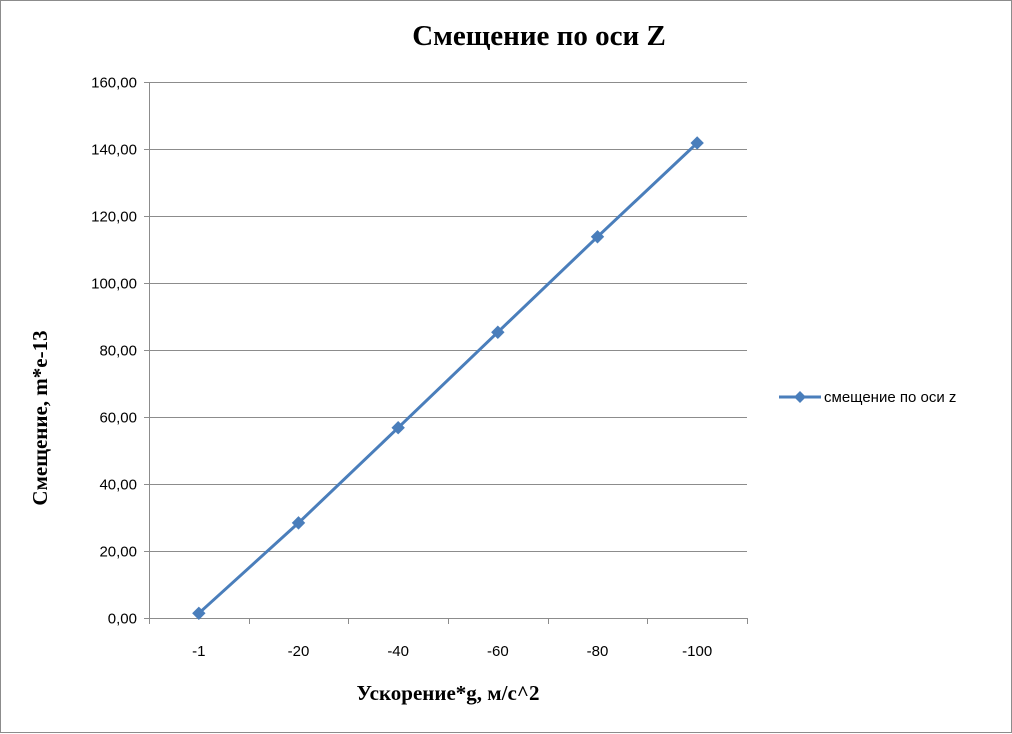  Describe the element at coordinates (452, 651) in the screenshot. I see `x-tick-labels: -1 -20 -40 -60 -80 -100` at that location.